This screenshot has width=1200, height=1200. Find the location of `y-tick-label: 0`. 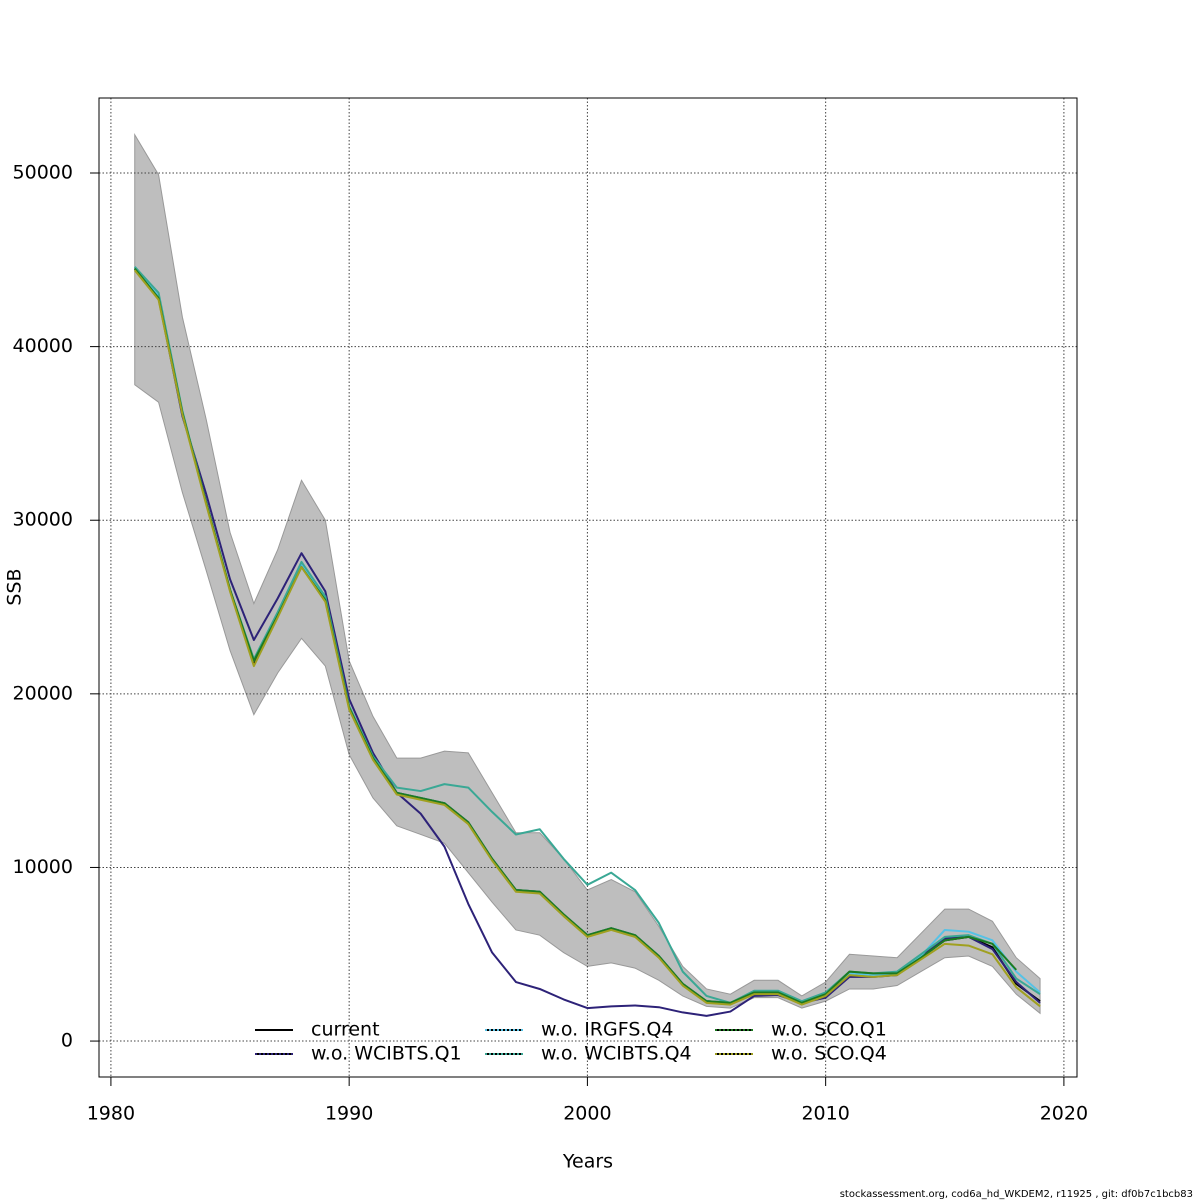

y-tick-label: 0 is located at coordinates (67, 1041).